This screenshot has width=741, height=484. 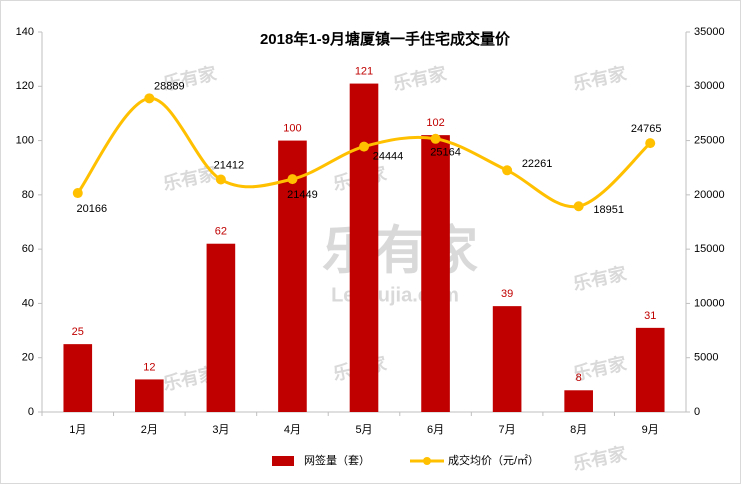 I want to click on x-tick-label: 5月, so click(x=363, y=430).